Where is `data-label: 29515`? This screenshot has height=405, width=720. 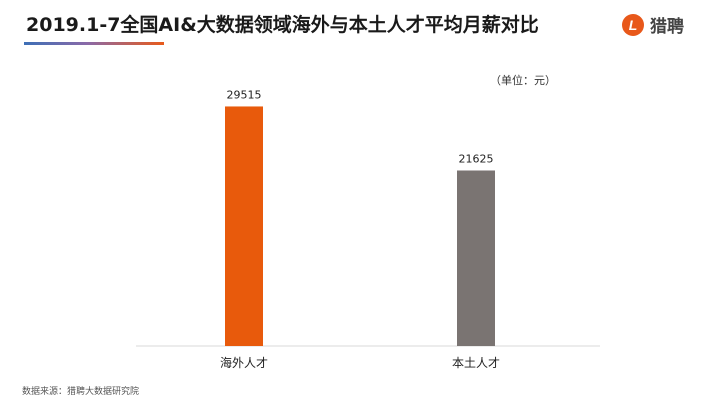
data-label: 29515 is located at coordinates (244, 94).